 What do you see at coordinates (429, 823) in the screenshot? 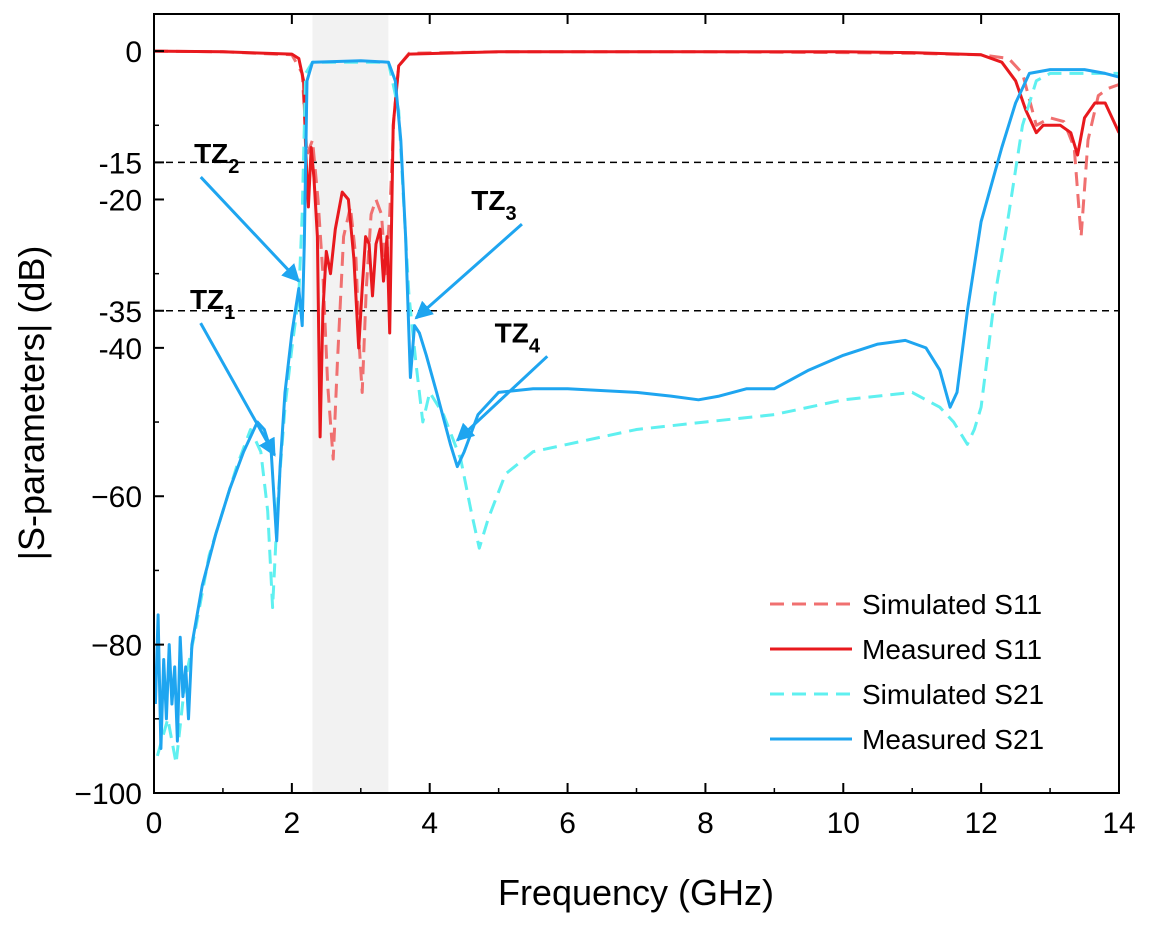
I see `x-tick-label: 4` at bounding box center [429, 823].